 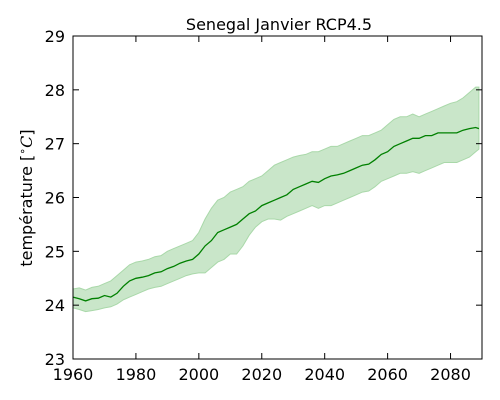 I want to click on x-tick-label: 2040, so click(x=324, y=374).